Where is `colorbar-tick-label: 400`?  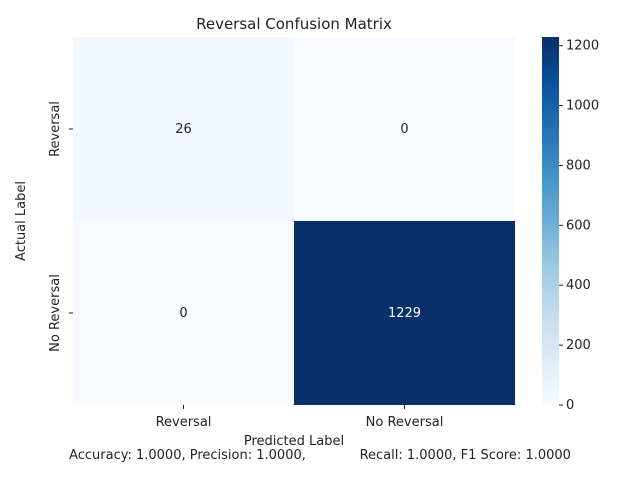 colorbar-tick-label: 400 is located at coordinates (578, 285).